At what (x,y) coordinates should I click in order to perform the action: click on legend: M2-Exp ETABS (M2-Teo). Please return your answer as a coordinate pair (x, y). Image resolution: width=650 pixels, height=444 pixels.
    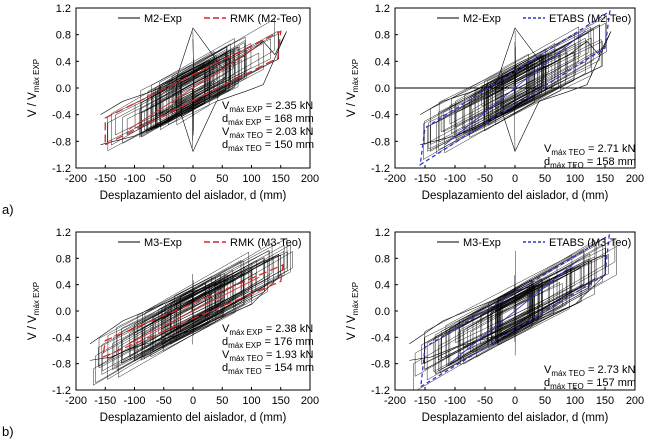
    Looking at the image, I should click on (534, 19).